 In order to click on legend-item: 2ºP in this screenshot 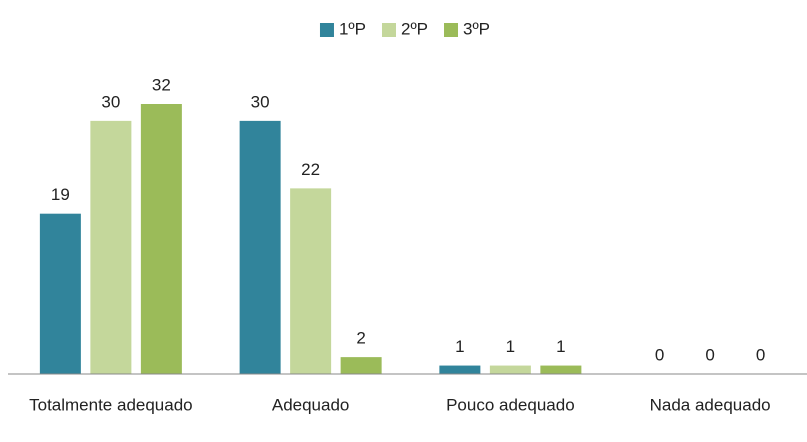, I will do `click(404, 28)`.